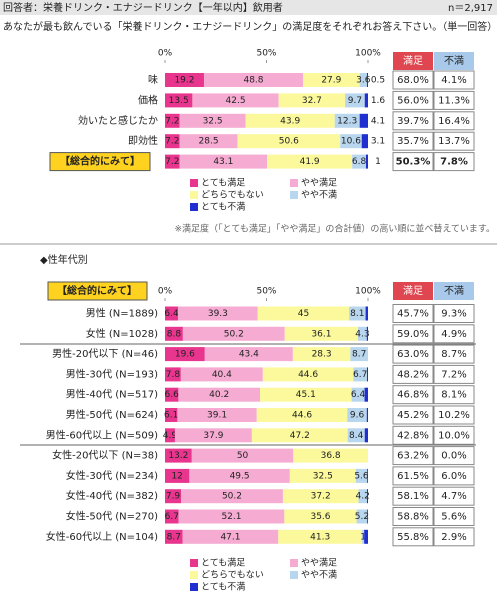 The image size is (497, 594). Describe the element at coordinates (310, 162) in the screenshot. I see `data-label: 41.9` at that location.